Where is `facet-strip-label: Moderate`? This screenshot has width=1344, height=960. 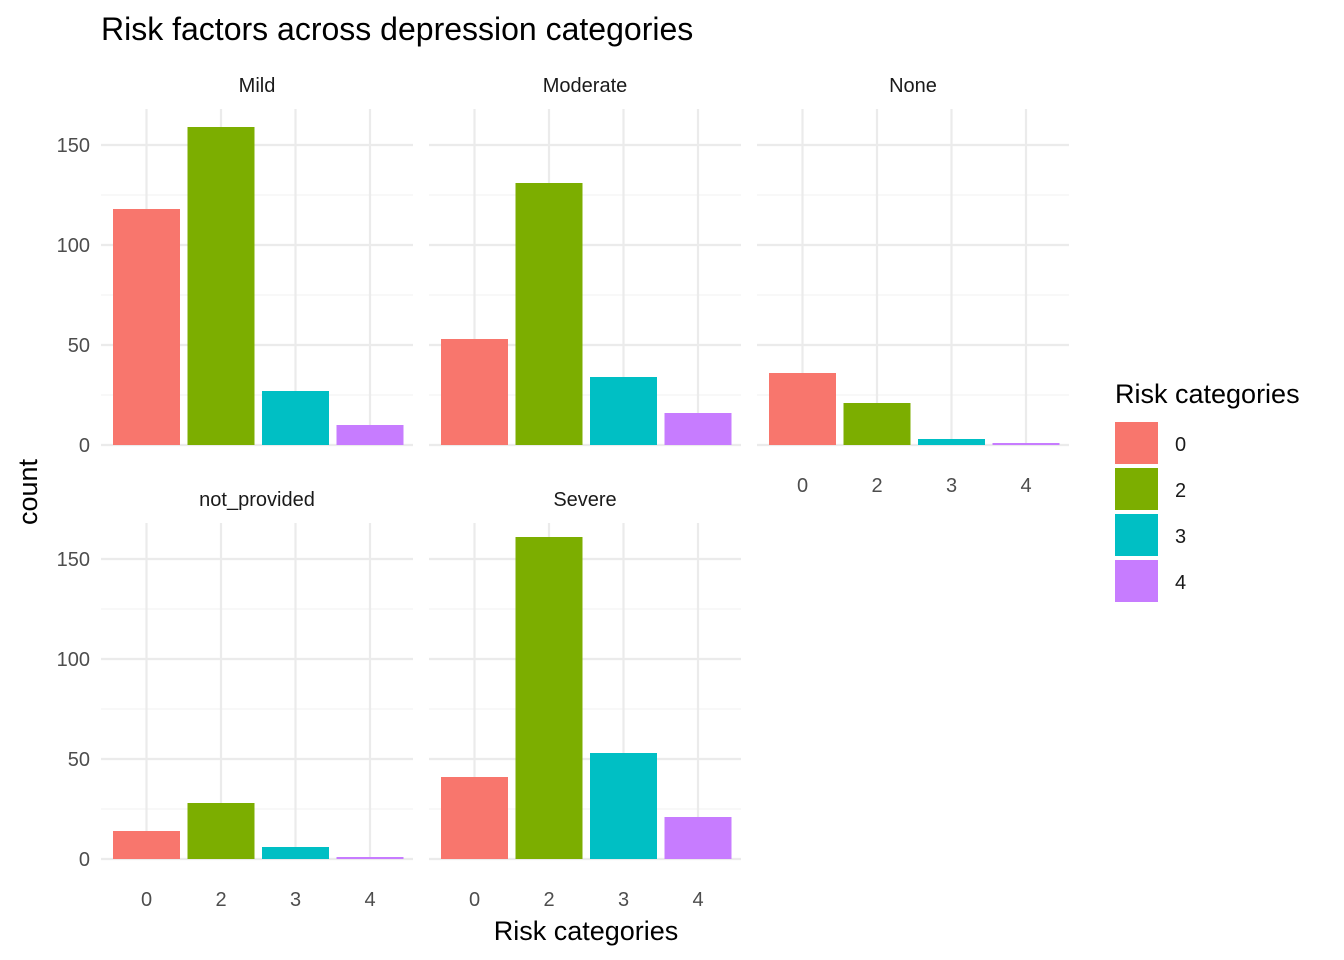
facet-strip-label: Moderate is located at coordinates (585, 86).